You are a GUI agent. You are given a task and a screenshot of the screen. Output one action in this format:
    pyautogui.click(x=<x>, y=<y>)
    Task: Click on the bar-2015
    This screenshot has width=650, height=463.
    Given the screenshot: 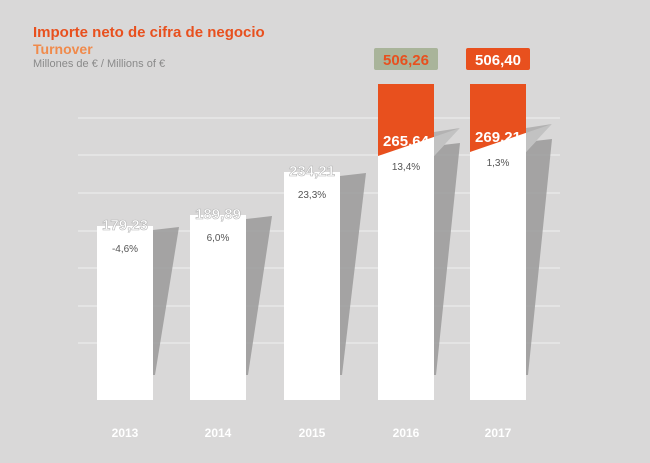 What is the action you would take?
    pyautogui.click(x=312, y=286)
    